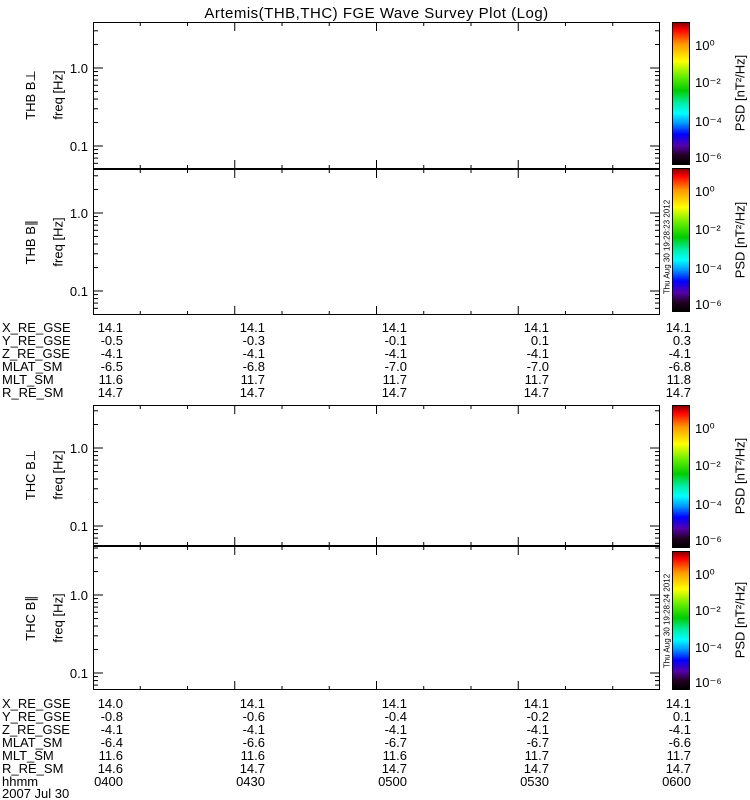 Image resolution: width=750 pixels, height=800 pixels. Describe the element at coordinates (250, 781) in the screenshot. I see `time-tick-label: 0430` at that location.